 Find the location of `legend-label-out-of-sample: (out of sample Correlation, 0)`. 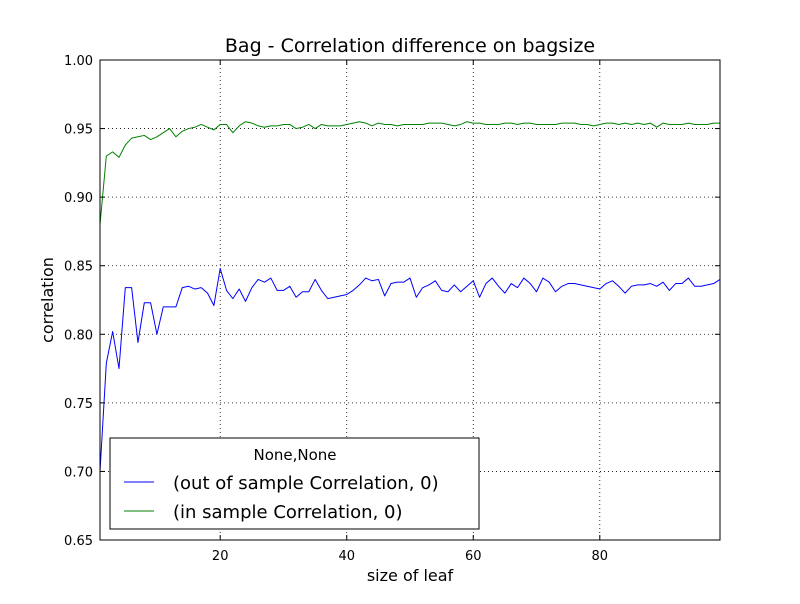

legend-label-out-of-sample: (out of sample Correlation, 0) is located at coordinates (306, 483).